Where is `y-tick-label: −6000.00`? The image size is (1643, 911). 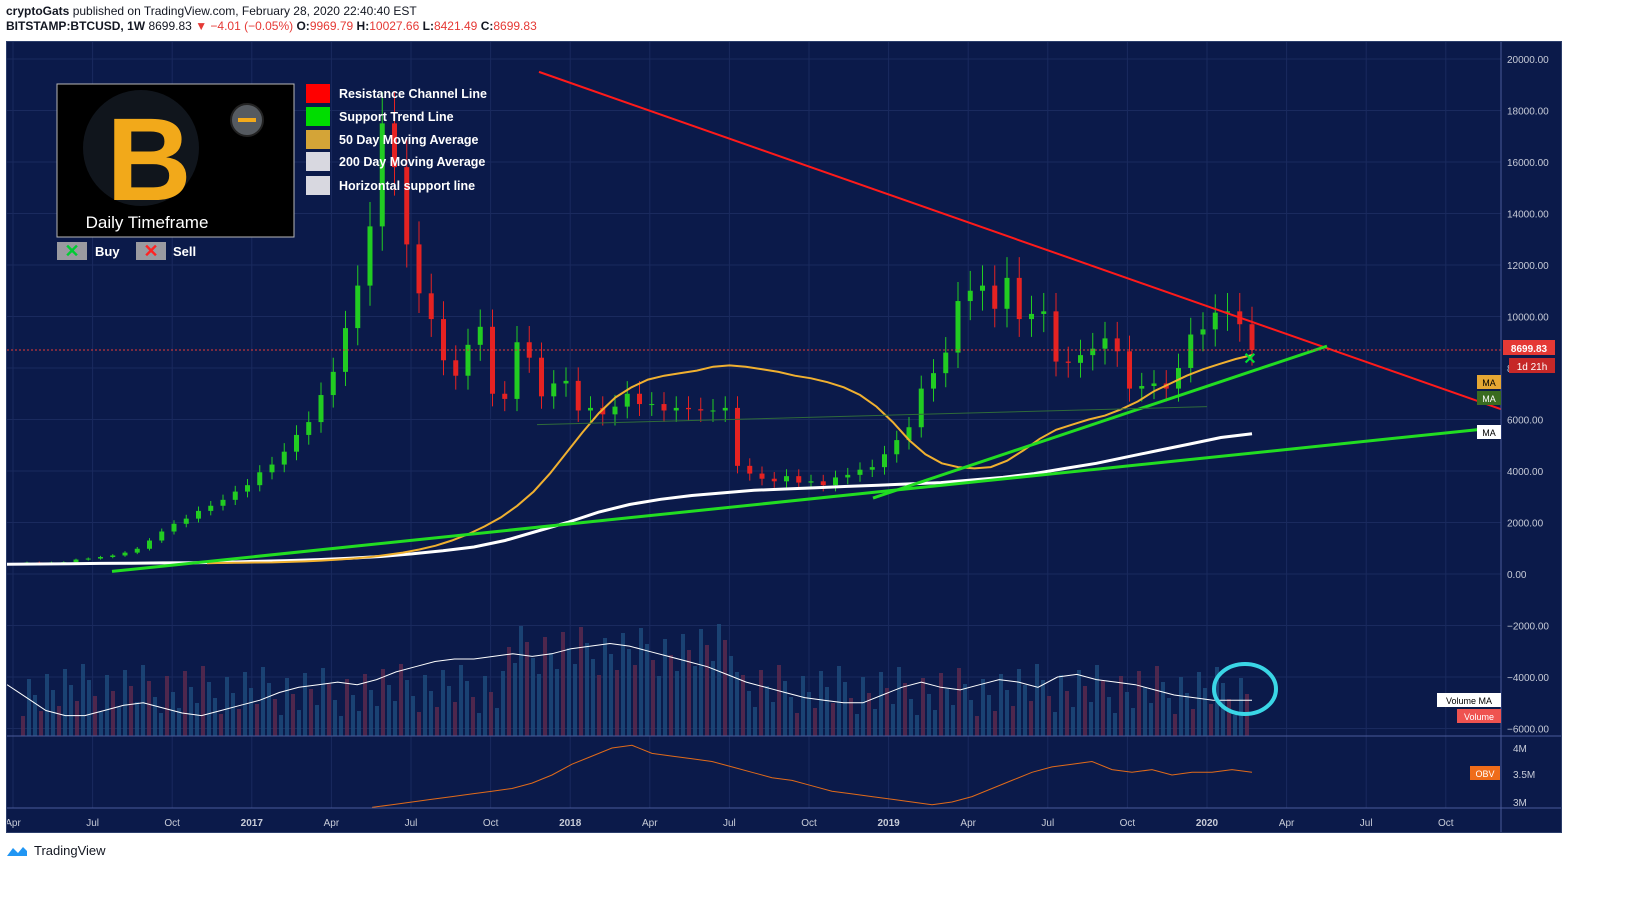
y-tick-label: −6000.00 is located at coordinates (1528, 730).